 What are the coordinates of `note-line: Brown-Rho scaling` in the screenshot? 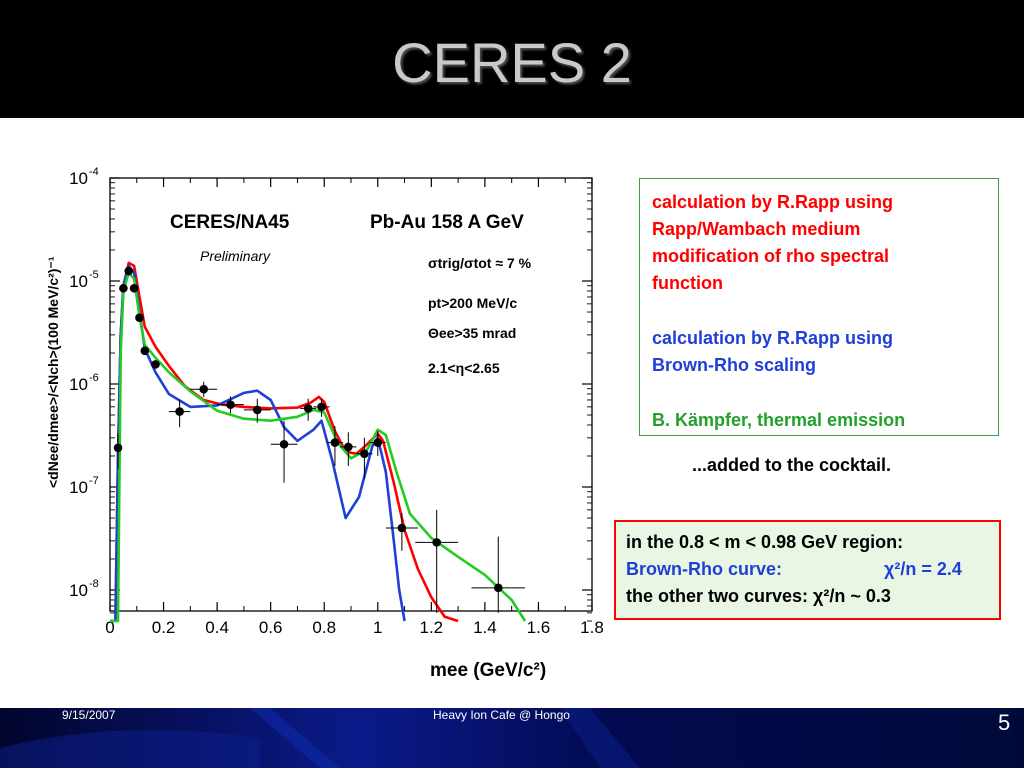 It's located at (734, 365).